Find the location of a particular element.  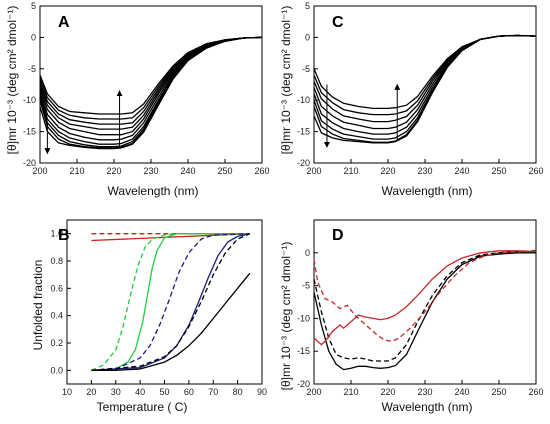

panel-a-xlabel: Wavelength (nm) is located at coordinates (153, 191).